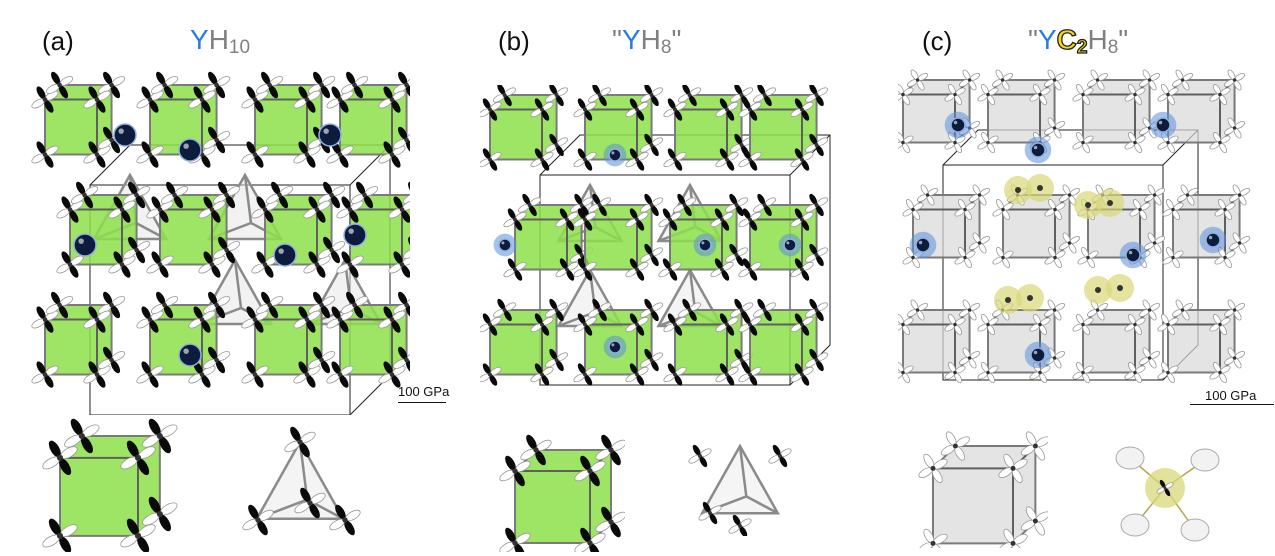 Image resolution: width=1275 pixels, height=556 pixels. I want to click on formula-b-hydrogen: H, so click(650, 39).